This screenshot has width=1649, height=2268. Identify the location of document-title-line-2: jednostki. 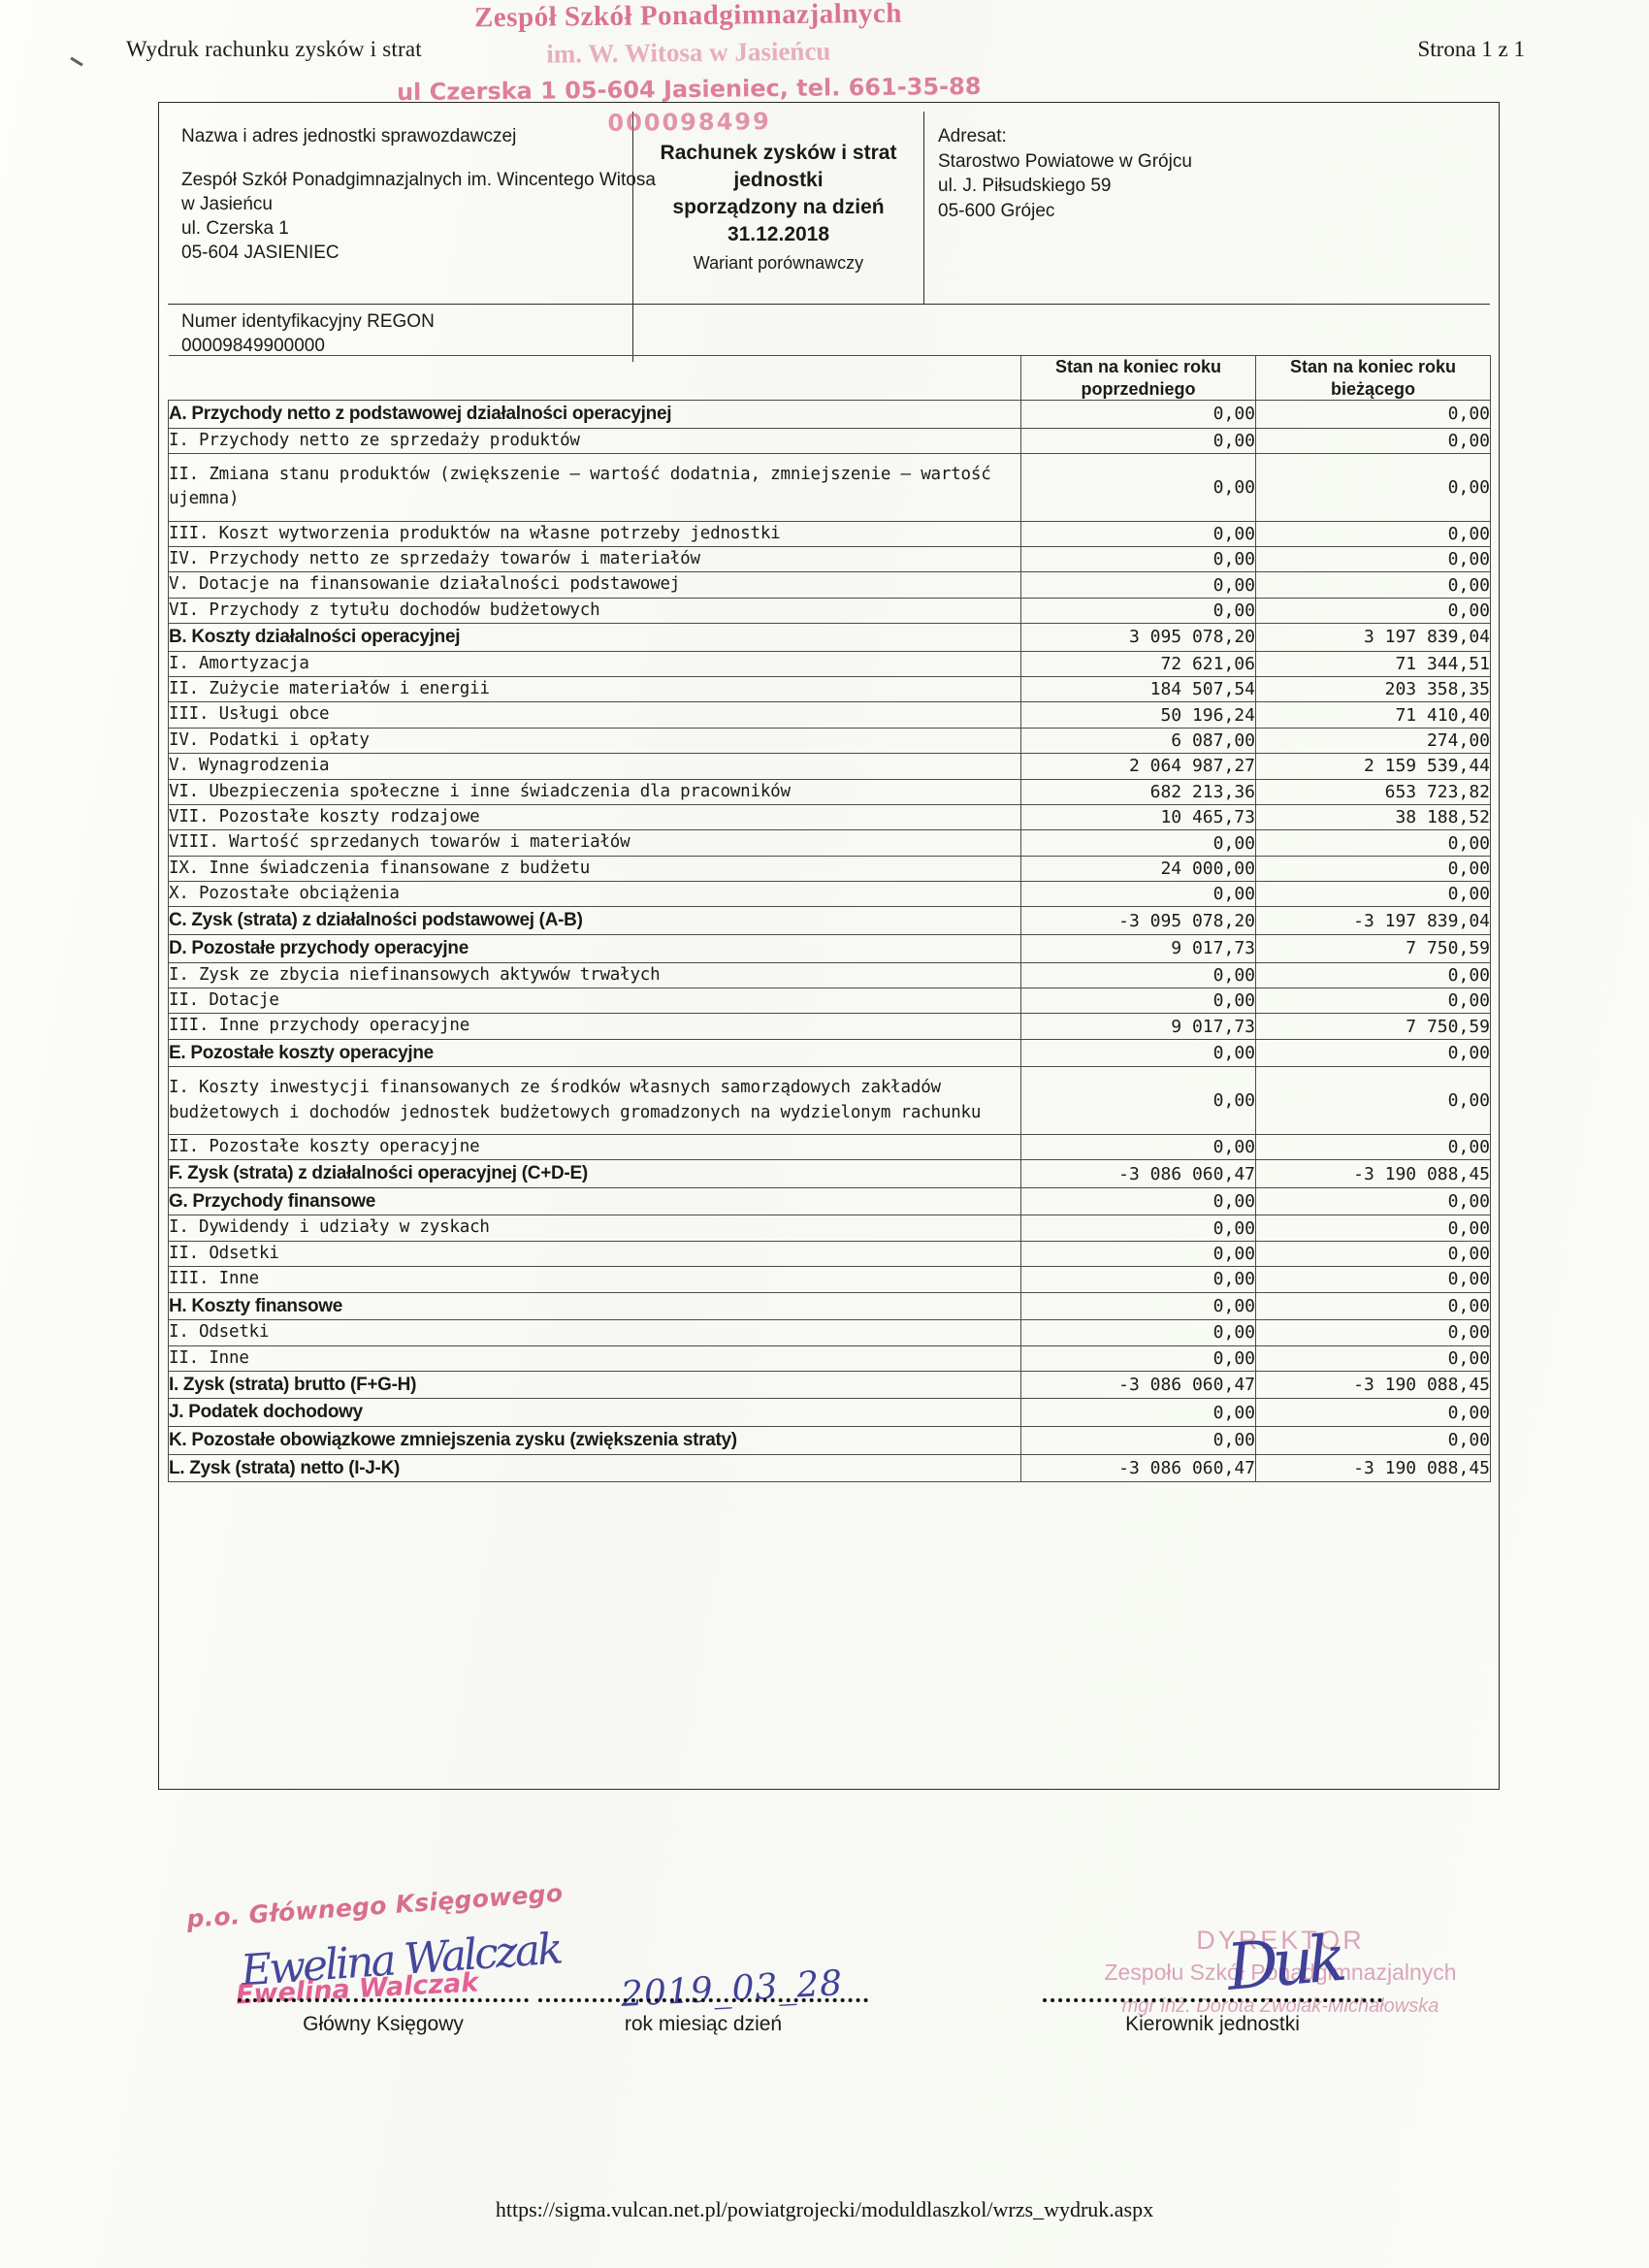
(778, 180).